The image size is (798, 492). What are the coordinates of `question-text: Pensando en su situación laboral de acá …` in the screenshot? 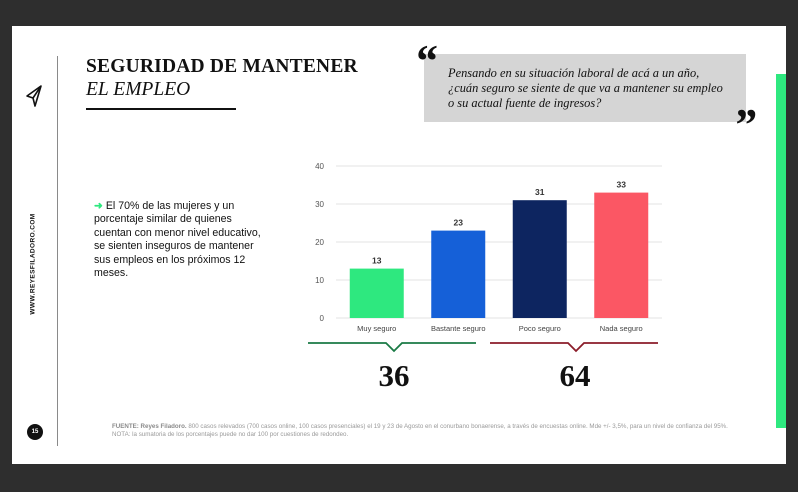 It's located at (585, 88).